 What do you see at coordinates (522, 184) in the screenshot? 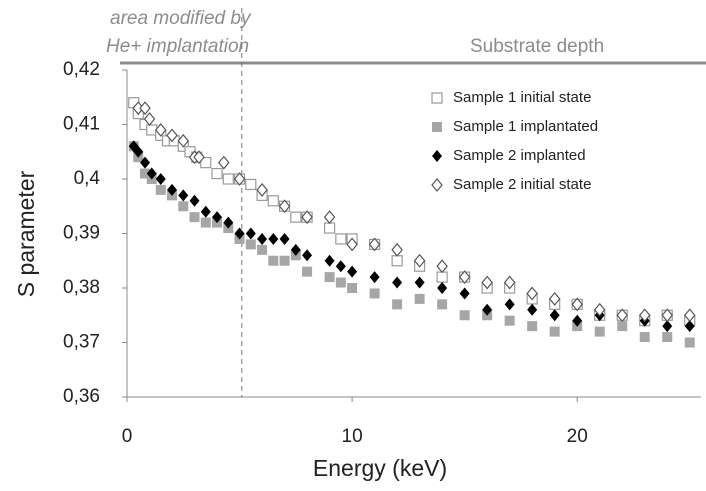
I see `legend-label: Sample 2 initial state` at bounding box center [522, 184].